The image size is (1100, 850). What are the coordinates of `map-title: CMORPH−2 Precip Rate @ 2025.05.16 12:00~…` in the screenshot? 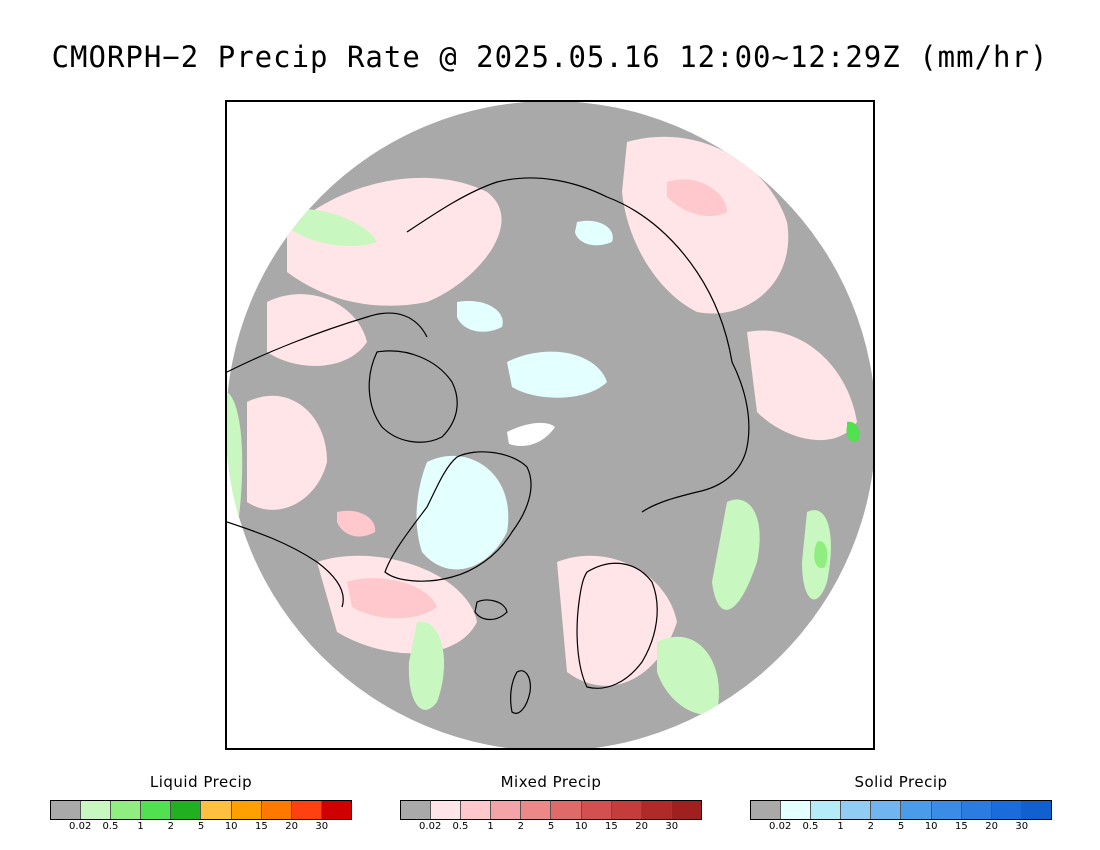 It's located at (550, 57).